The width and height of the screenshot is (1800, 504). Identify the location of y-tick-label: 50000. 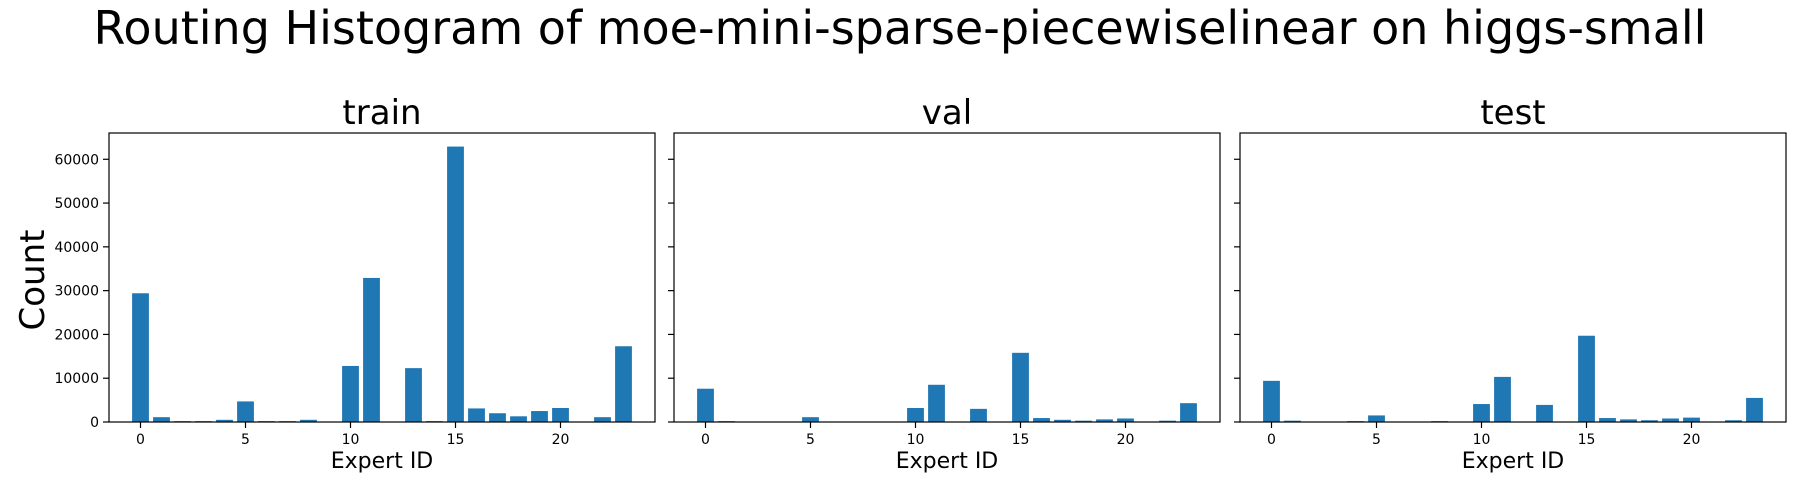
(76, 204).